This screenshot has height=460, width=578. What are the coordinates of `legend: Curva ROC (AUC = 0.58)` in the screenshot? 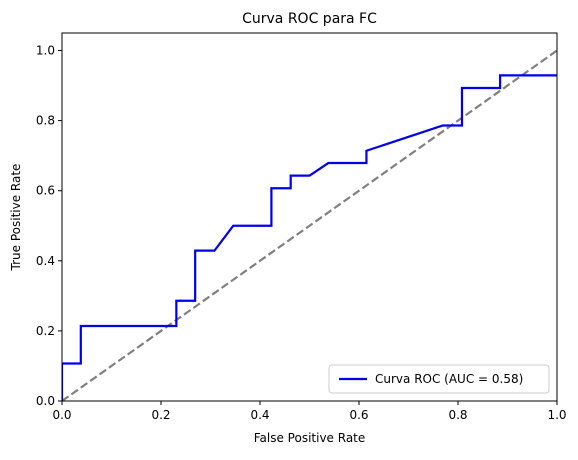 It's located at (439, 379).